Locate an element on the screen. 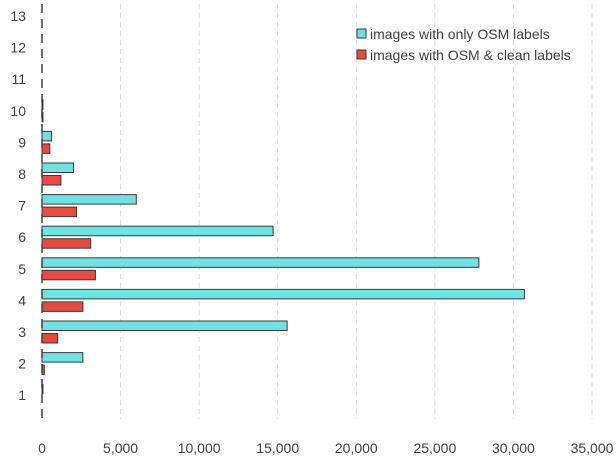 This screenshot has height=461, width=616. y-tick-label: 2 is located at coordinates (22, 364).